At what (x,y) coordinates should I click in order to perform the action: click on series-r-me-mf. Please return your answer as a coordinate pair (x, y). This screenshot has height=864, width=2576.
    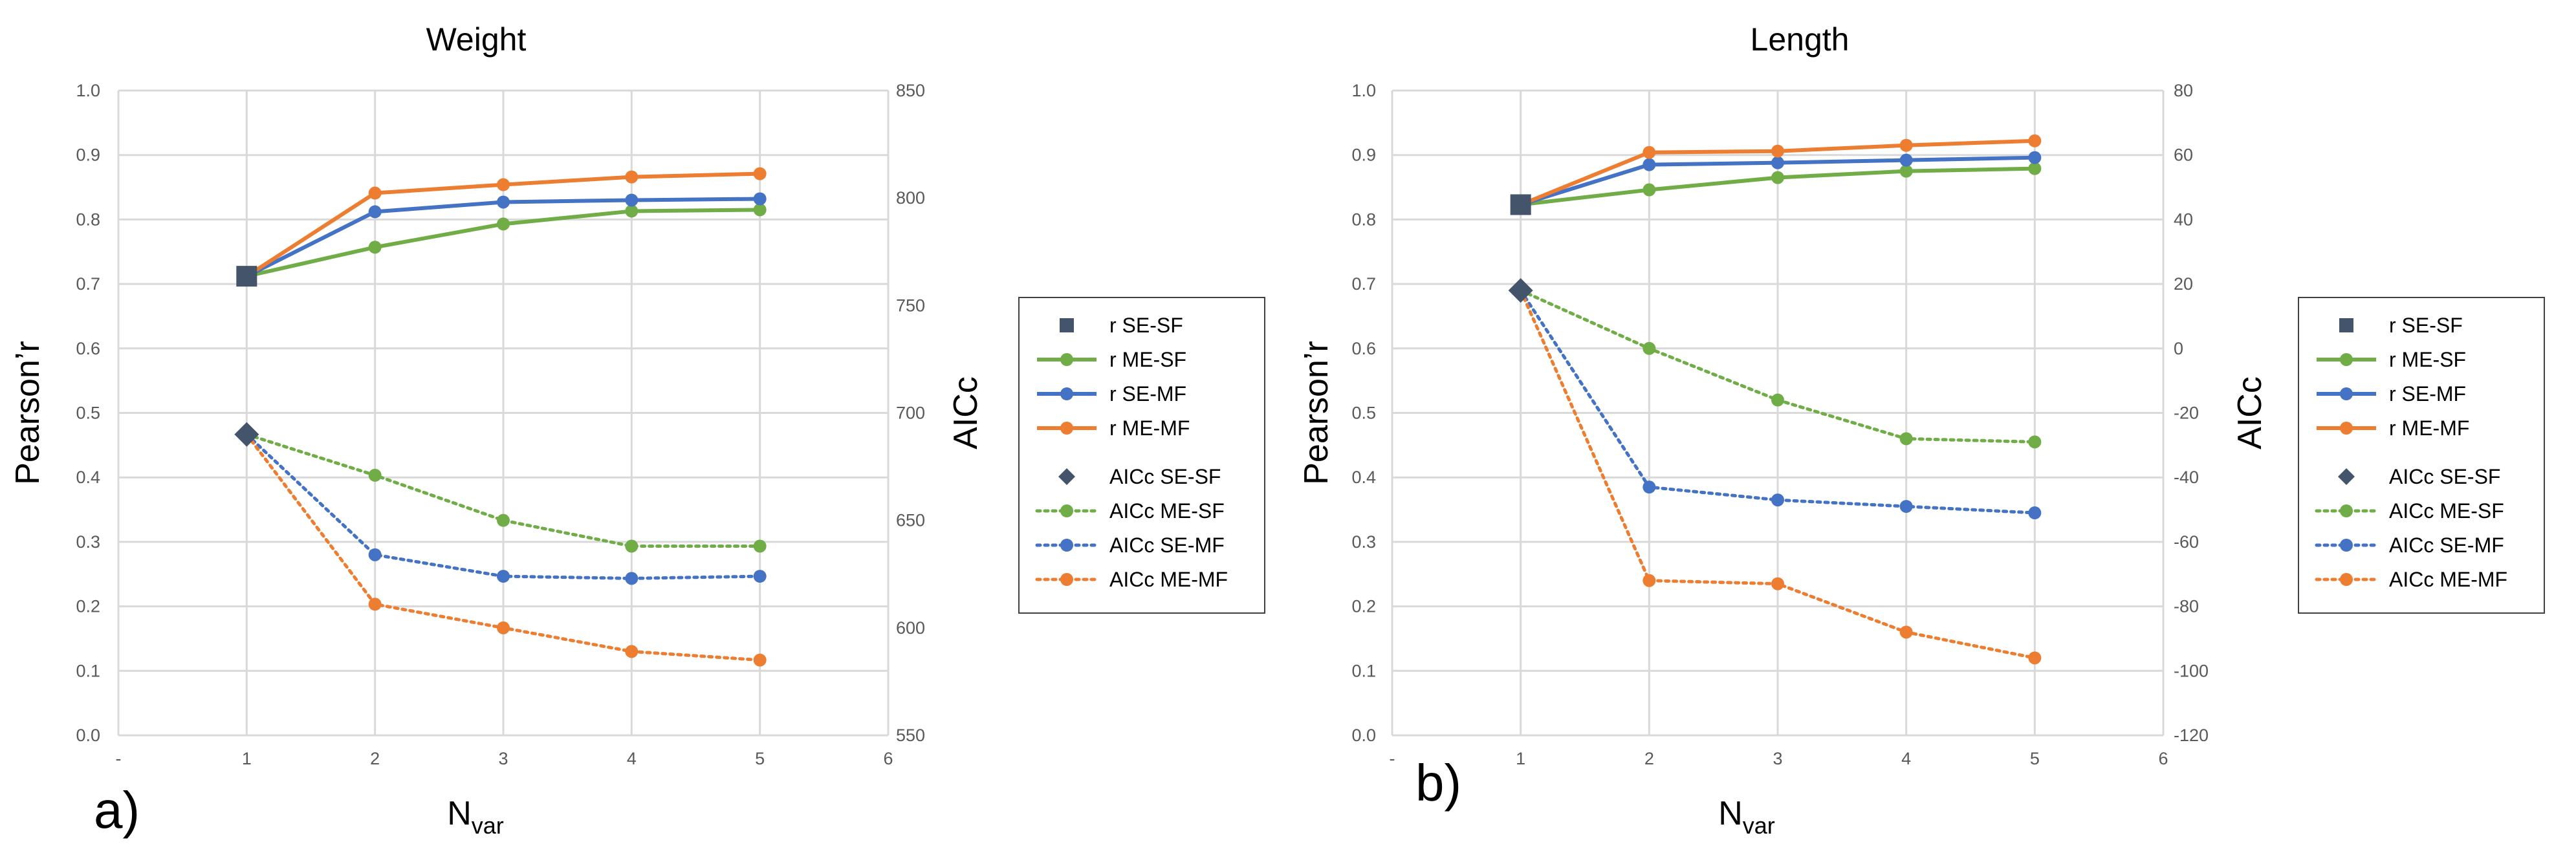
    Looking at the image, I should click on (503, 225).